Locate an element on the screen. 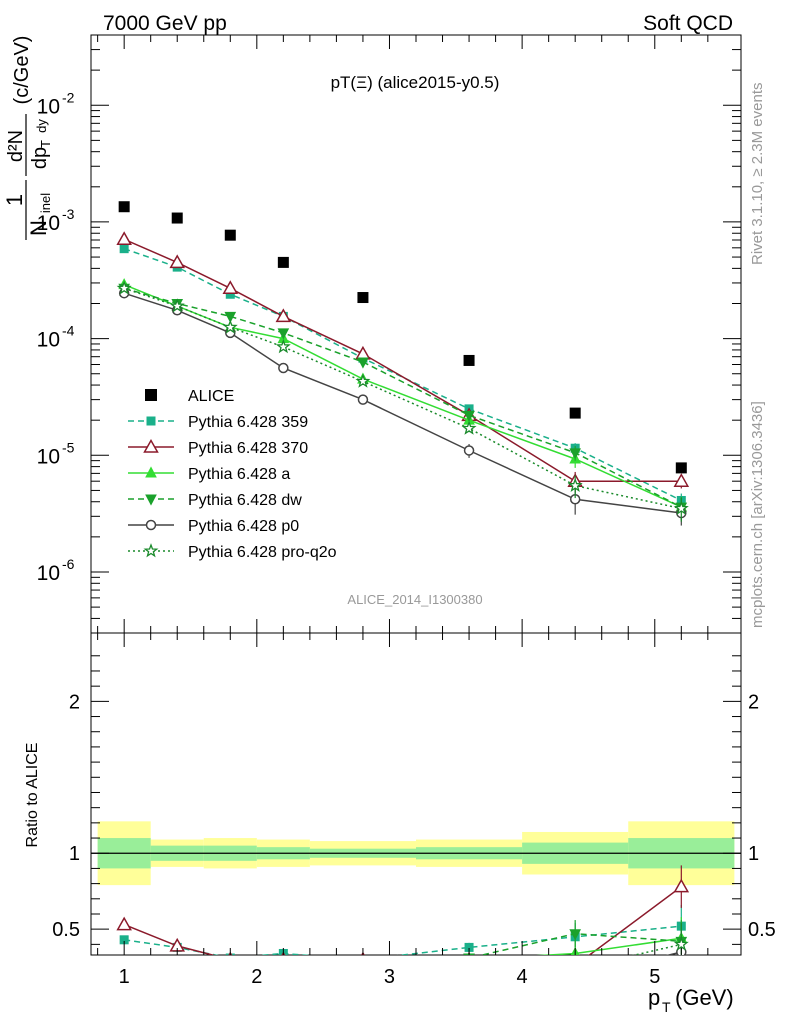 This screenshot has width=786, height=1029. xlabel-unit: (GeV) is located at coordinates (704, 997).